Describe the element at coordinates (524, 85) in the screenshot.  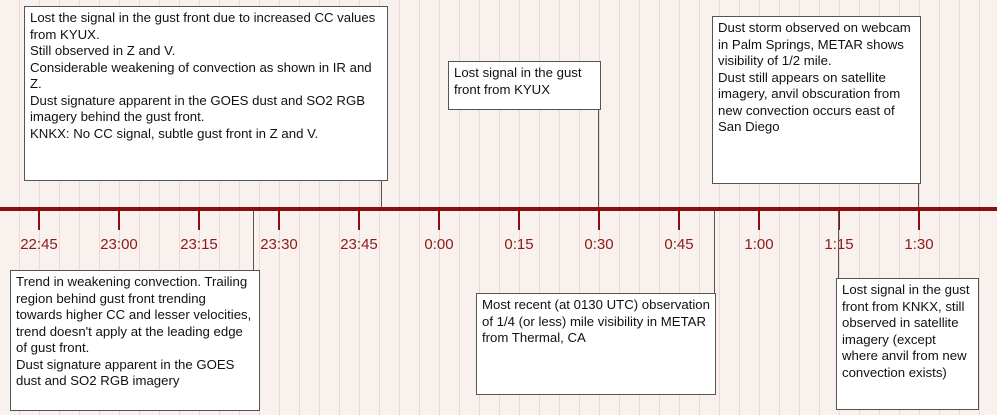
I see `annotation-note: Lost signal in the gust front from KYUX` at that location.